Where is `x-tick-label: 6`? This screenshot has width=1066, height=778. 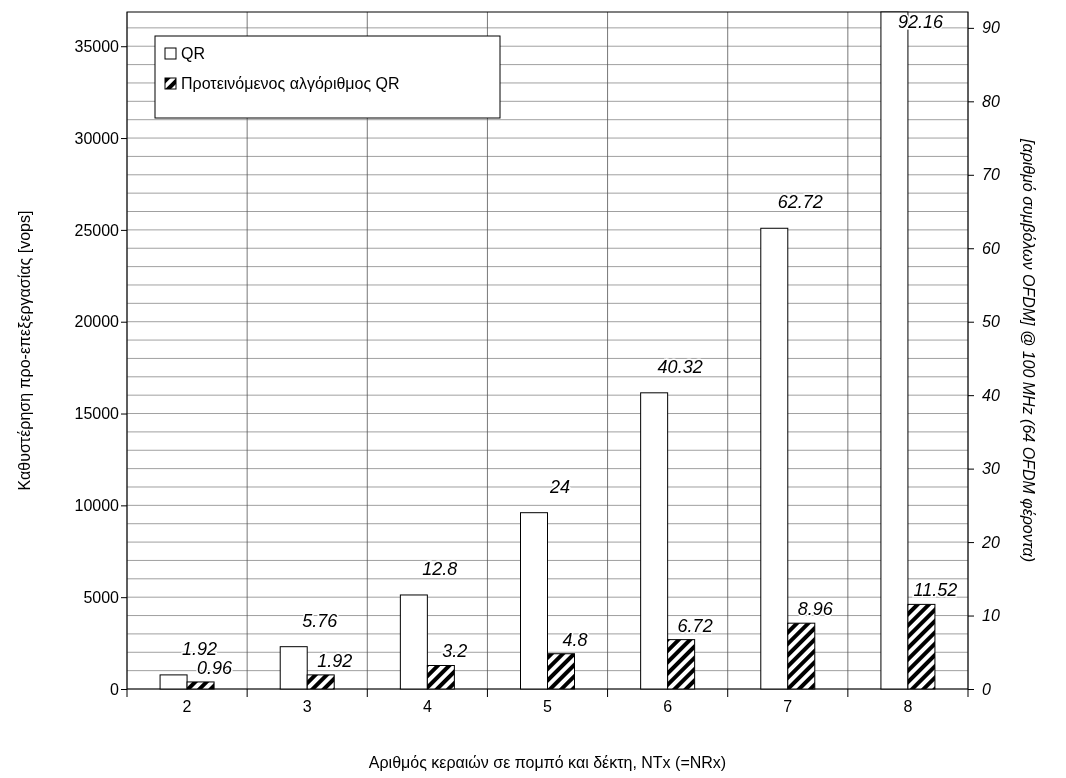
x-tick-label: 6 is located at coordinates (668, 707).